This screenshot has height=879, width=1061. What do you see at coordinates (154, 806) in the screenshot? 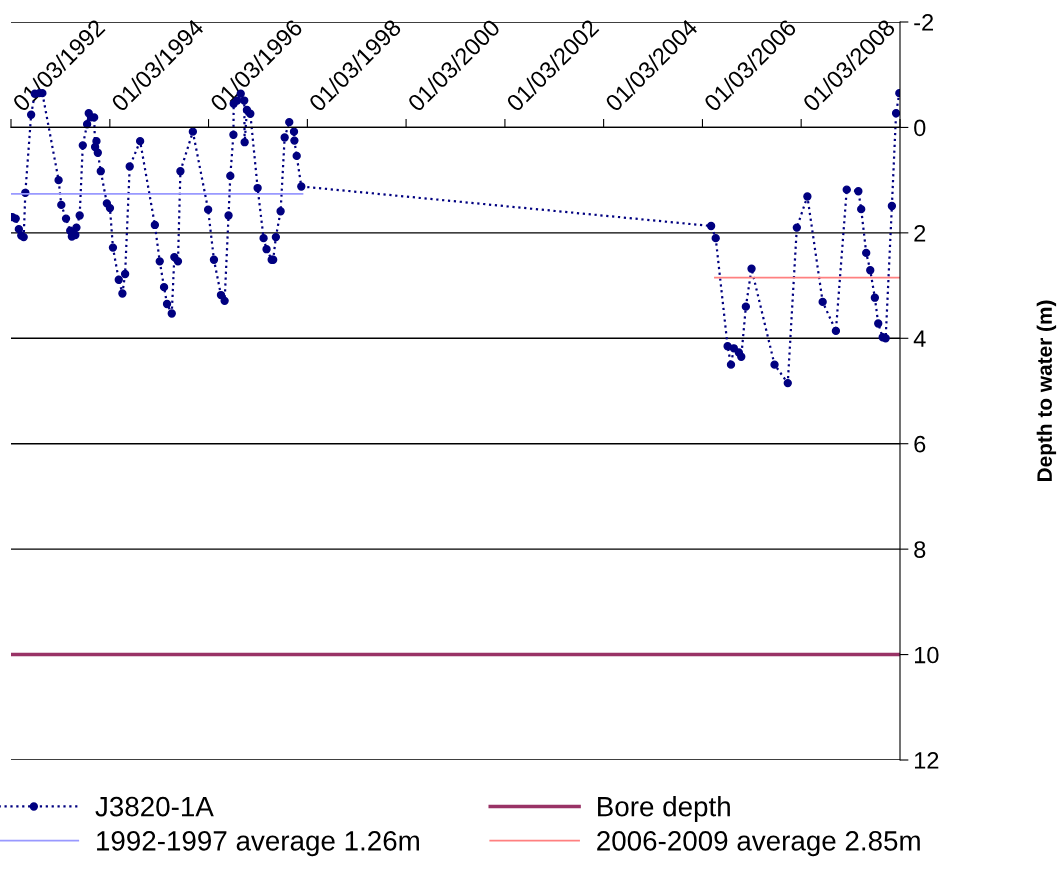
I see `legend-label: J3820-1A` at bounding box center [154, 806].